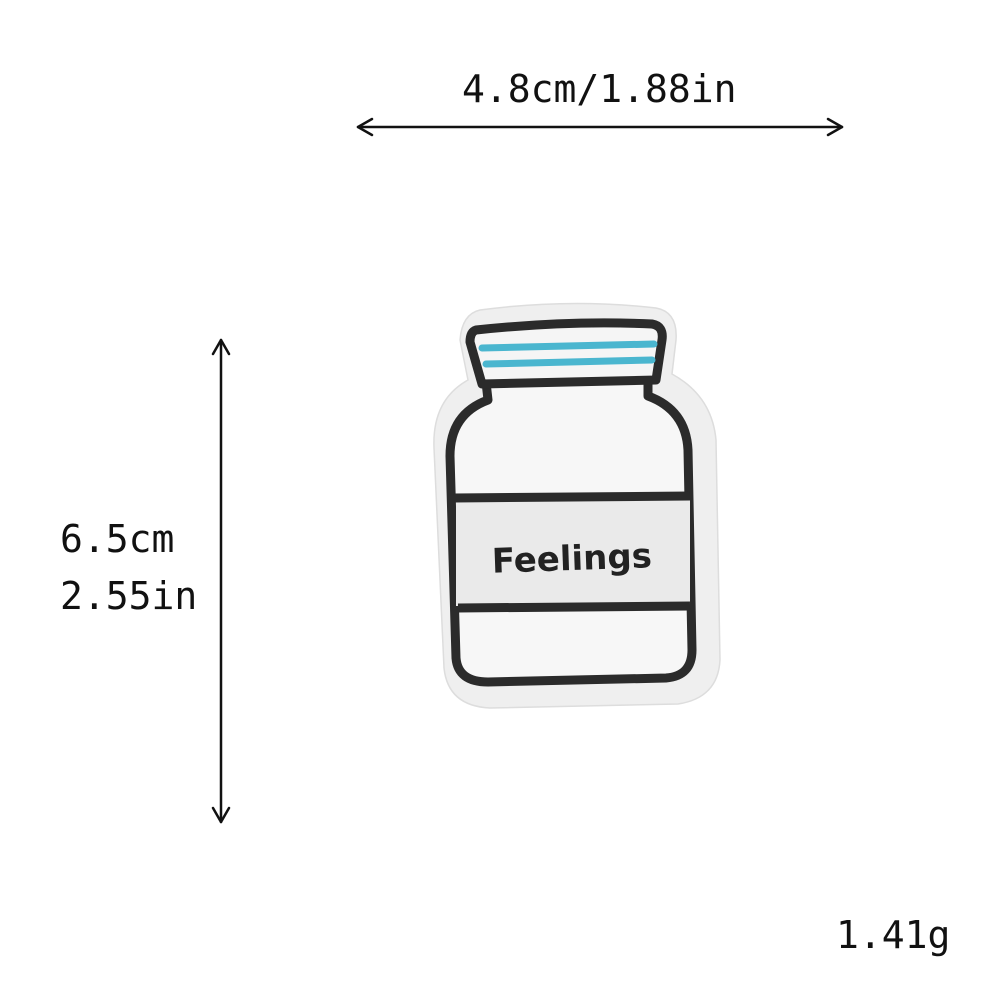 The height and width of the screenshot is (1000, 1000). I want to click on label-band-top-line, so click(572, 497).